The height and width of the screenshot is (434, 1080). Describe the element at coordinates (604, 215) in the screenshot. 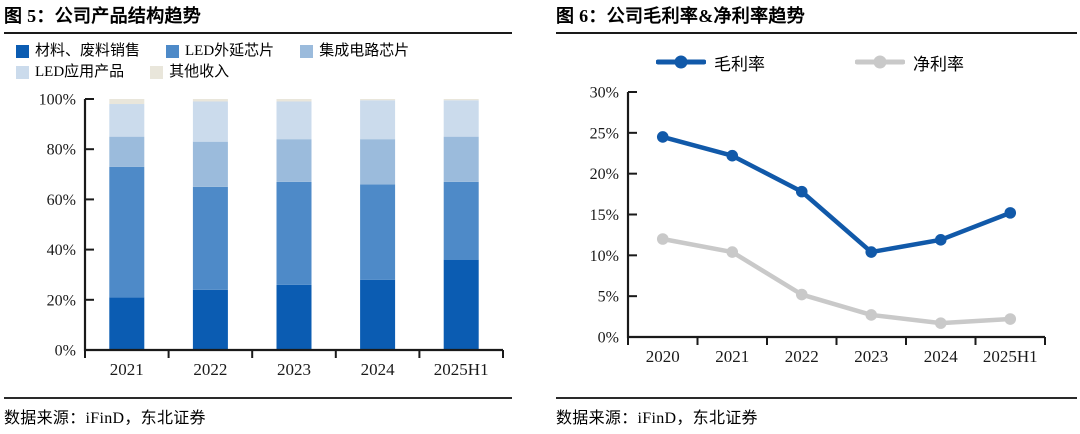

I see `y-axis-tick-label: 15%` at that location.